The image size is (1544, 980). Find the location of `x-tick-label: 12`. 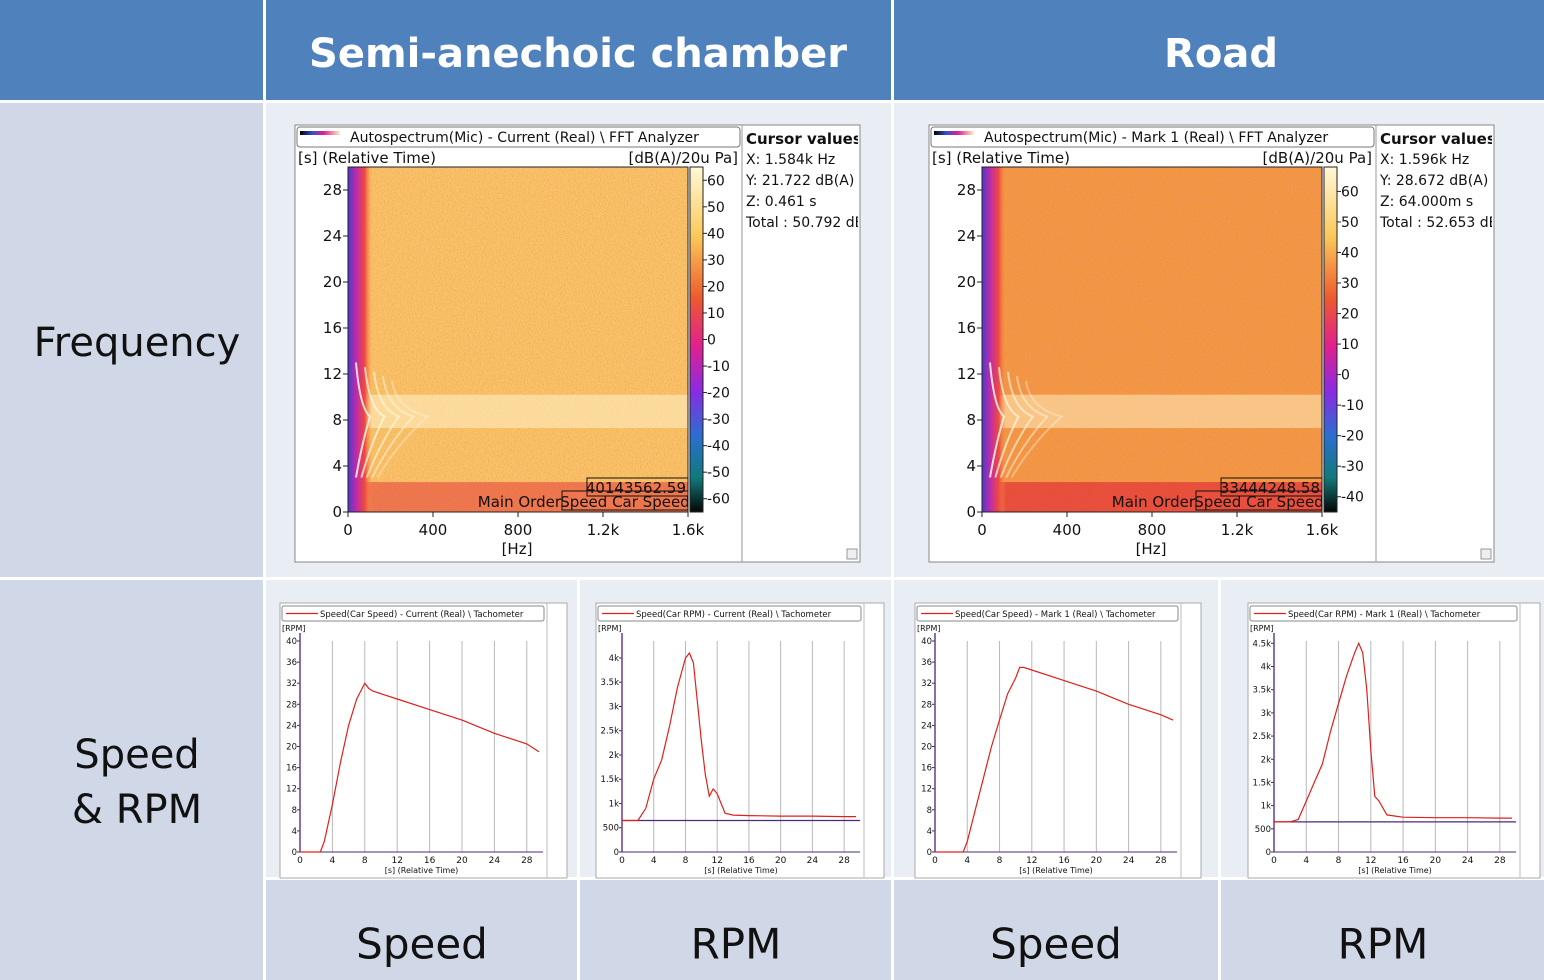

x-tick-label: 12 is located at coordinates (1370, 861).